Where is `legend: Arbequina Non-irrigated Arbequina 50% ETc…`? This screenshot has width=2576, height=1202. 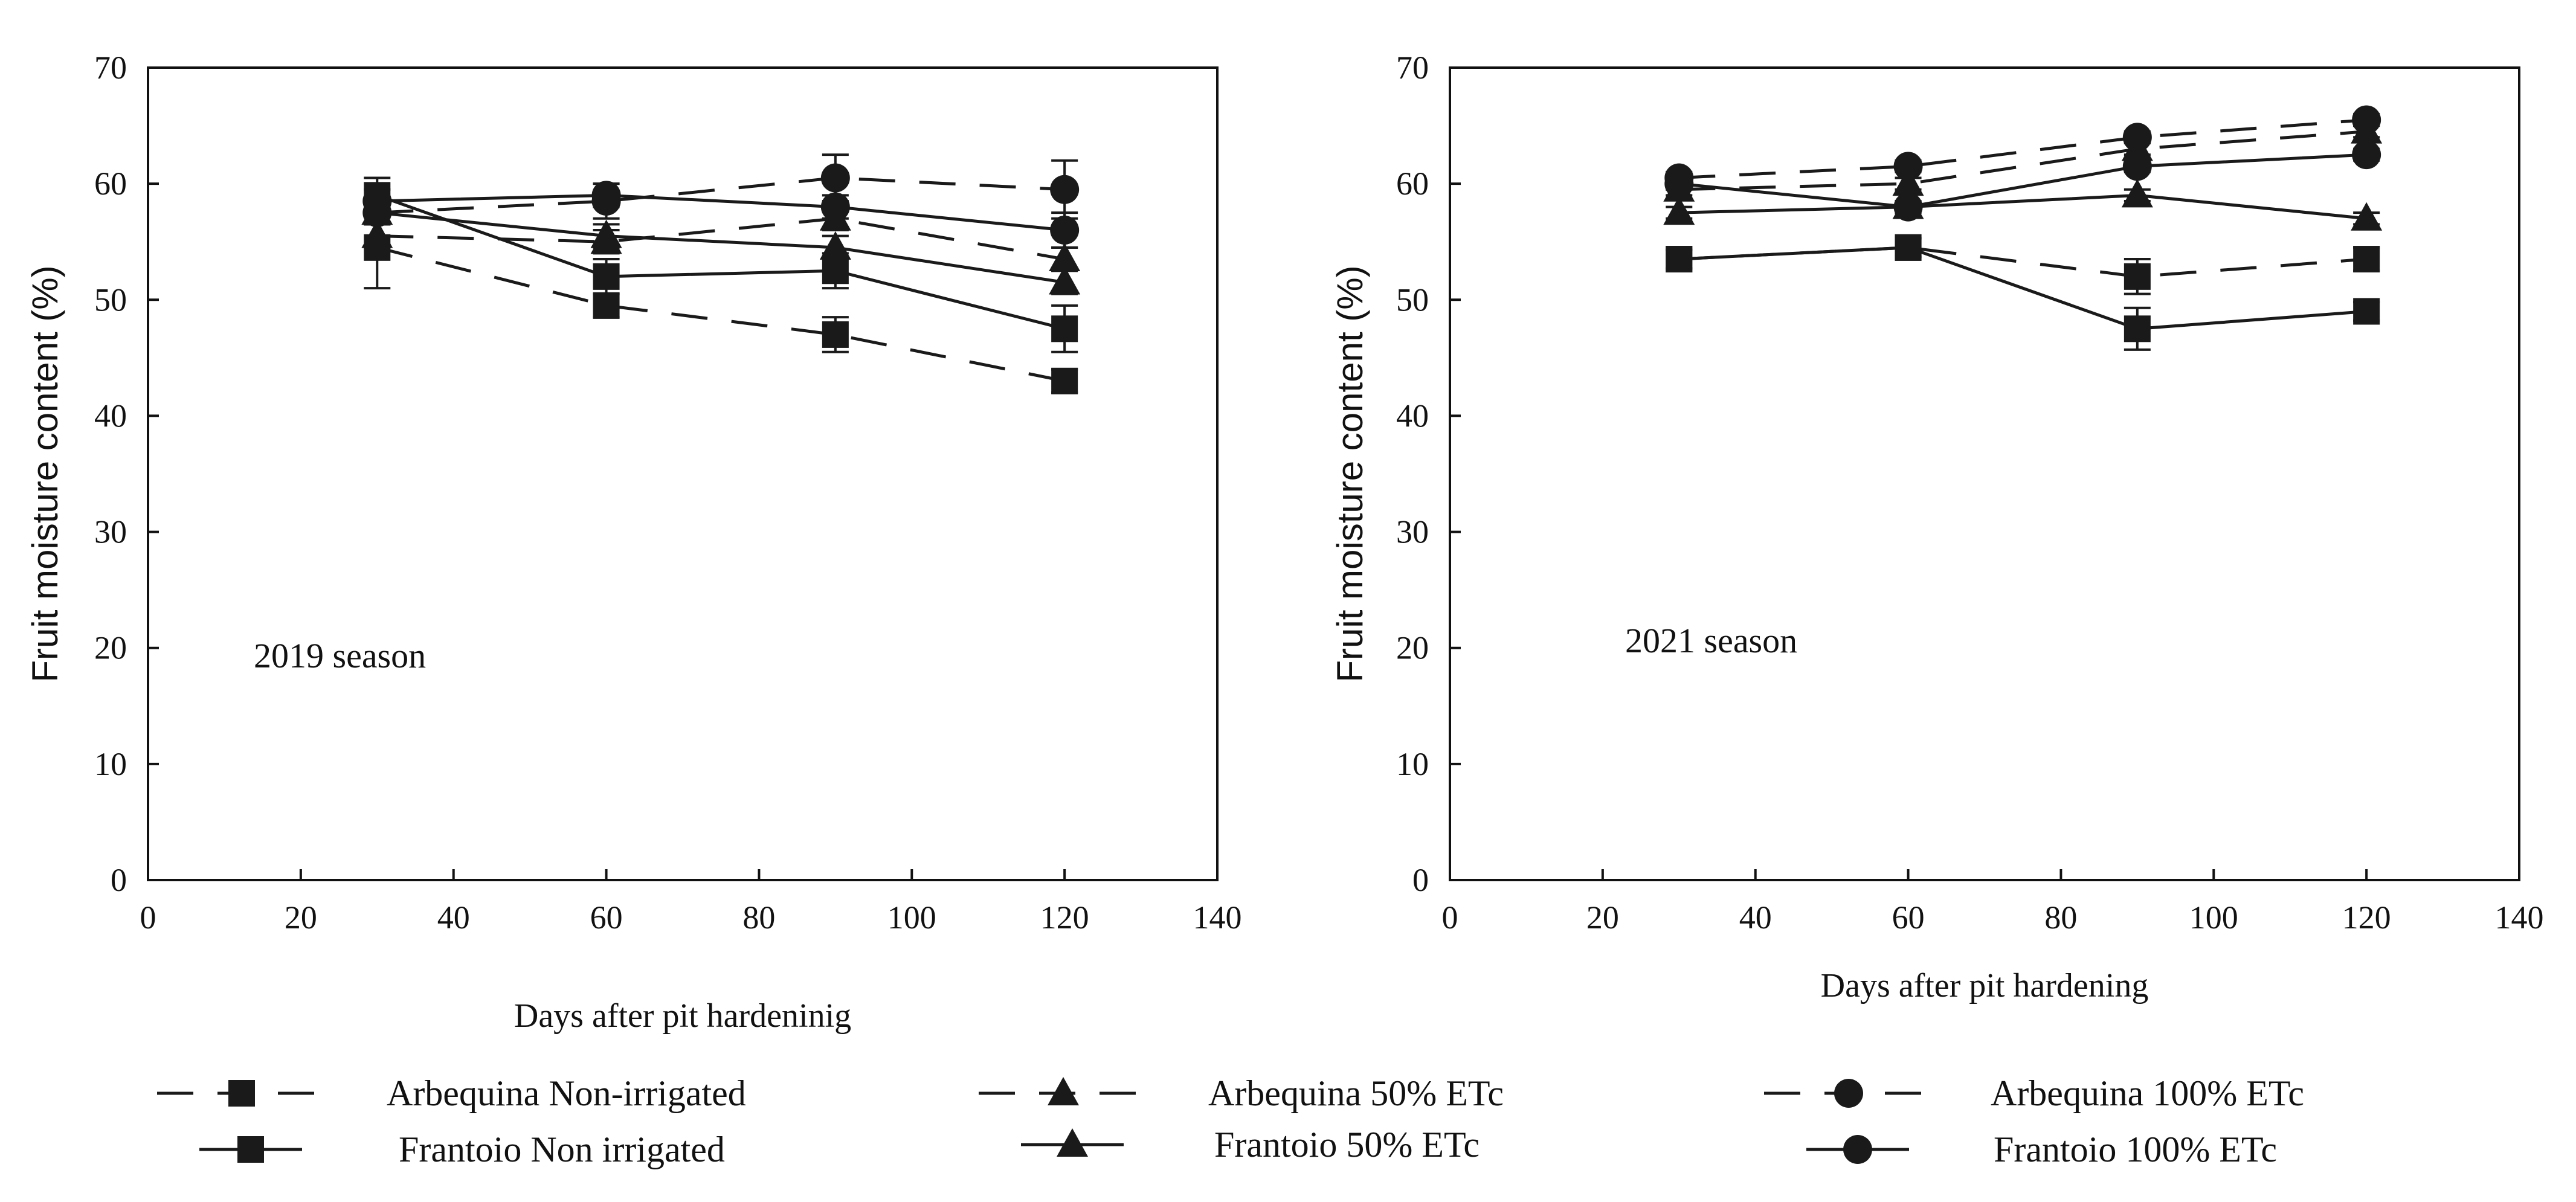 legend: Arbequina Non-irrigated Arbequina 50% ETc… is located at coordinates (1230, 1121).